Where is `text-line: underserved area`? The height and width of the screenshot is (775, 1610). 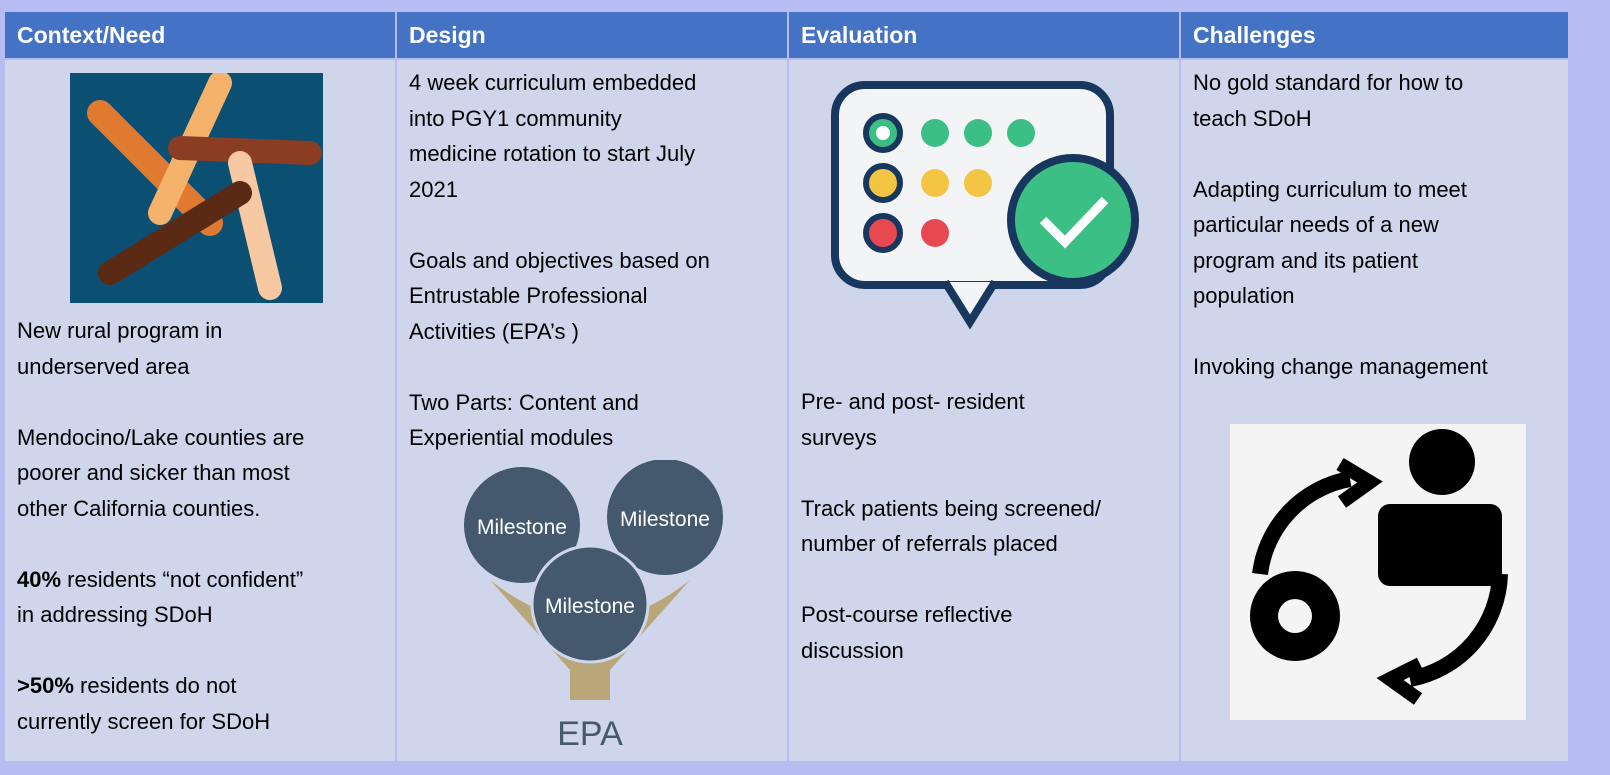 text-line: underserved area is located at coordinates (103, 366).